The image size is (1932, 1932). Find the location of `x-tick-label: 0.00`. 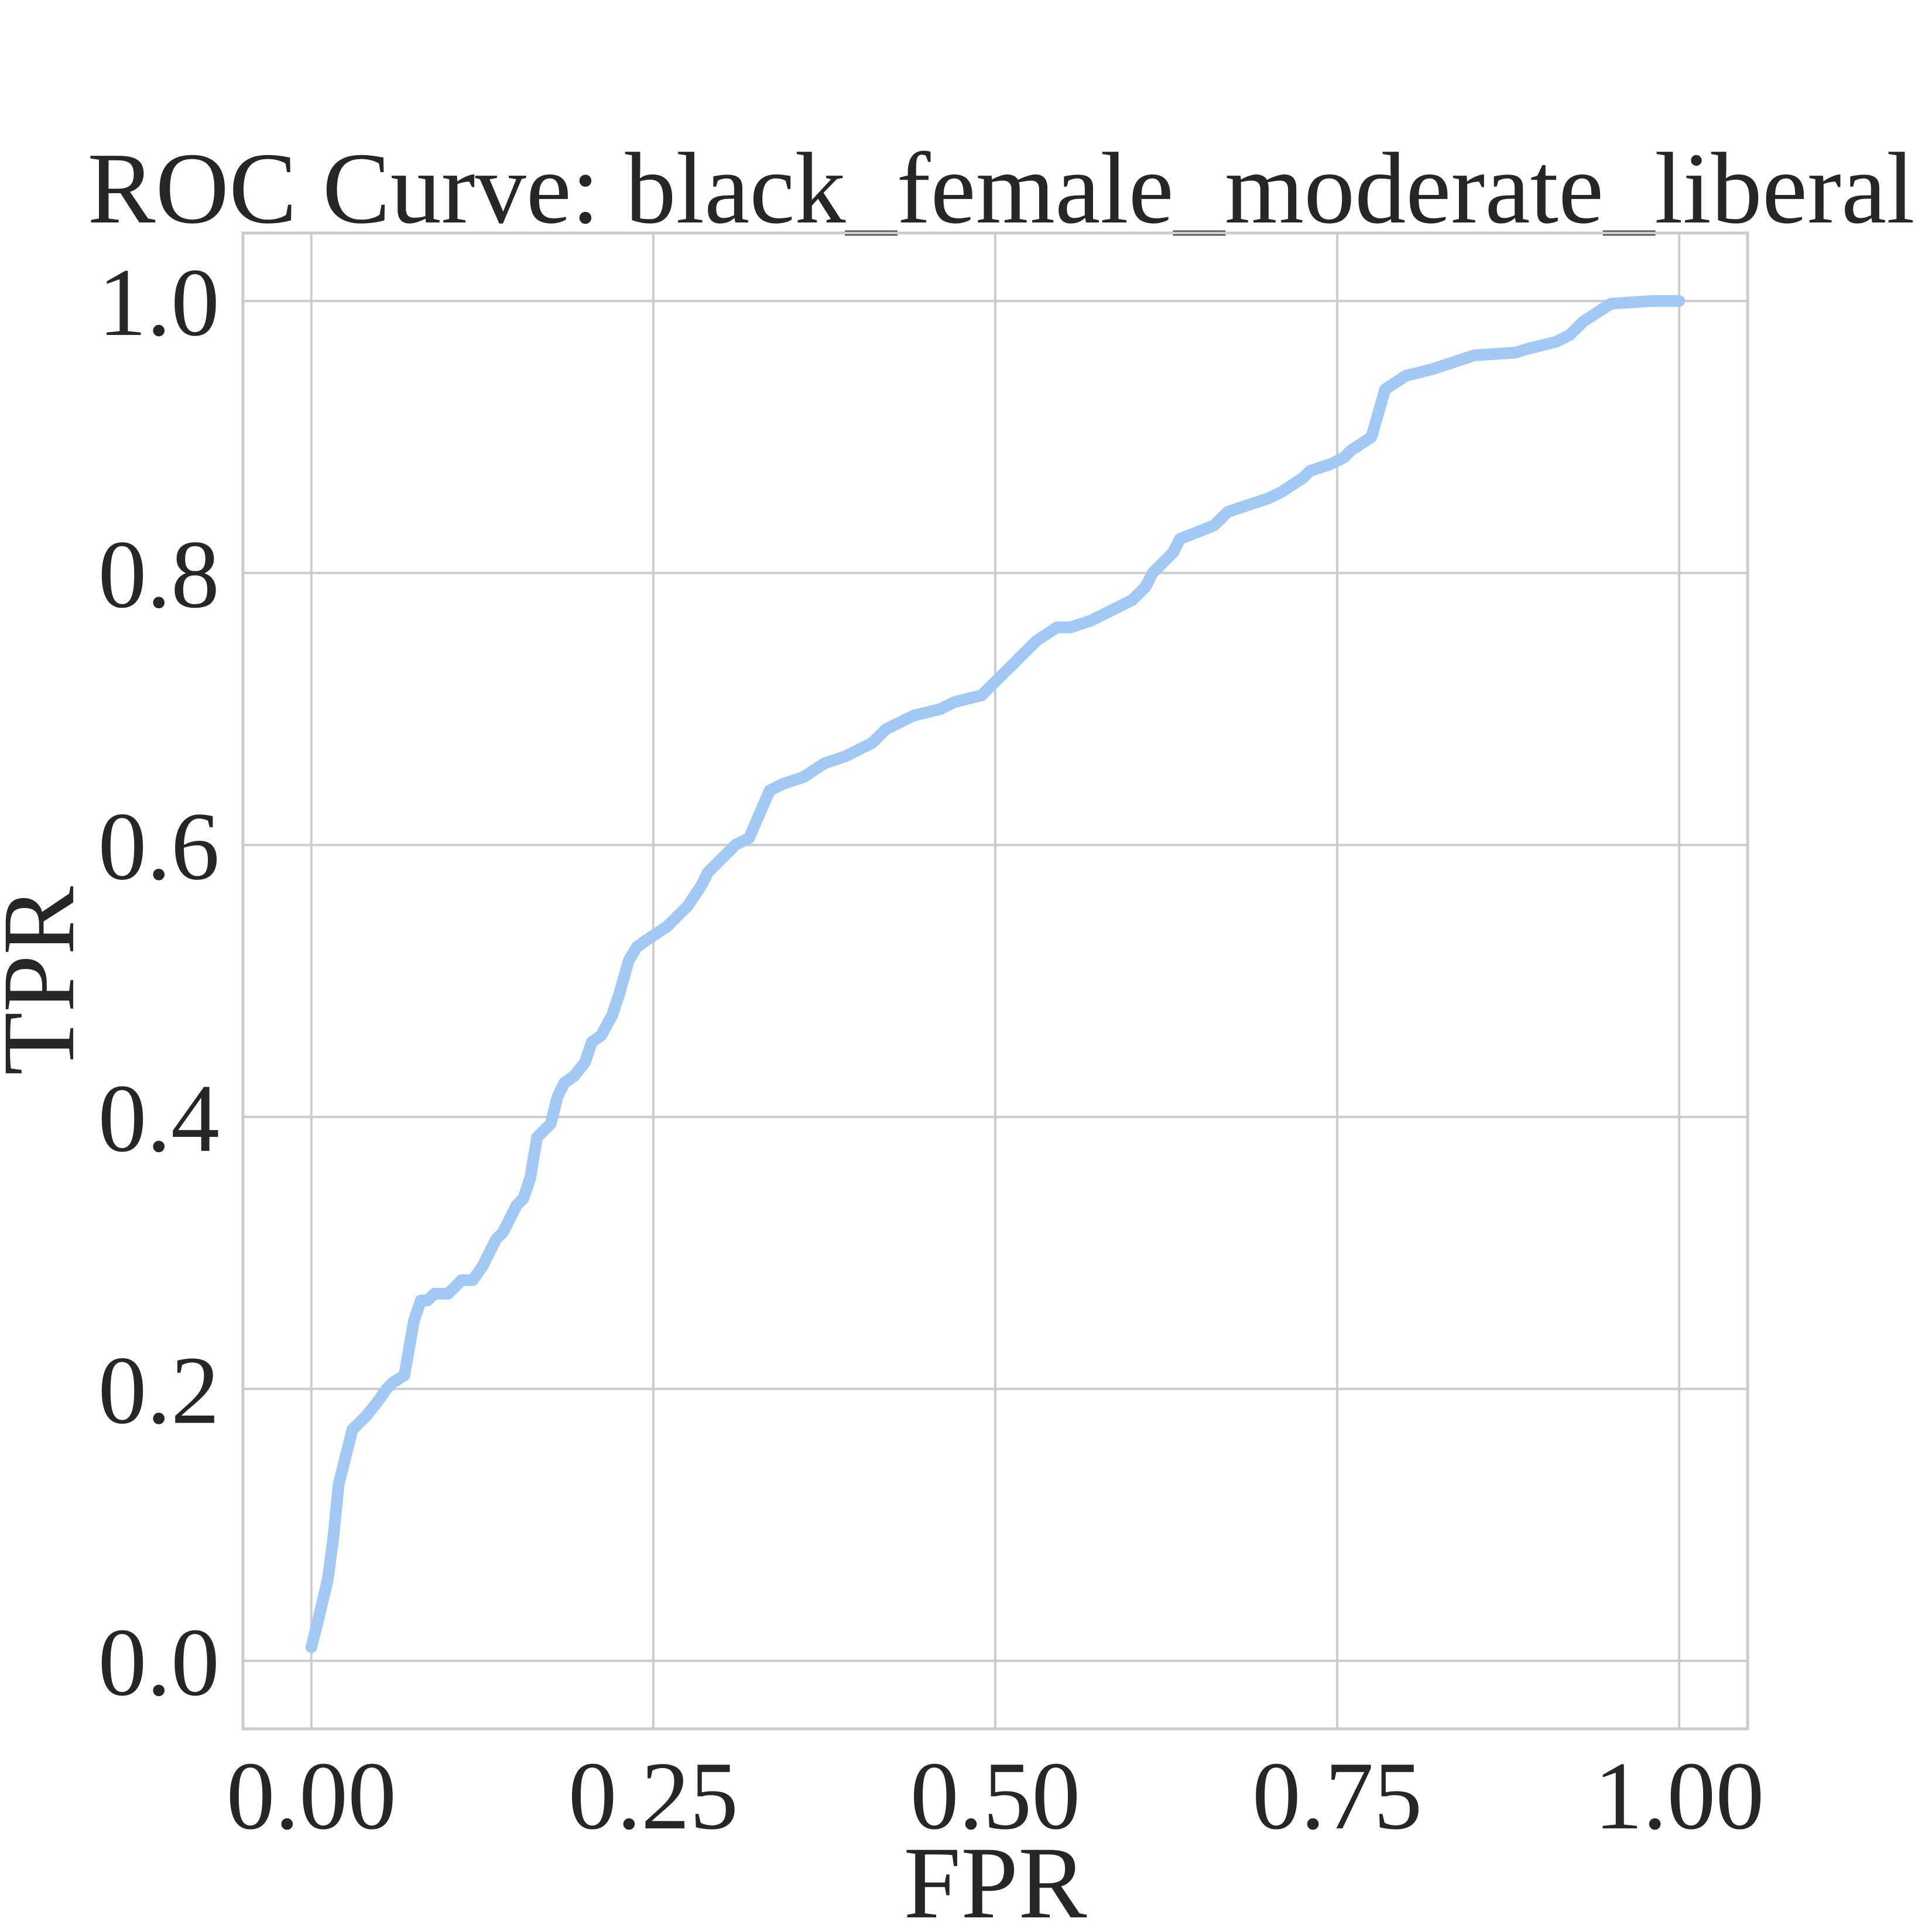

x-tick-label: 0.00 is located at coordinates (312, 1795).